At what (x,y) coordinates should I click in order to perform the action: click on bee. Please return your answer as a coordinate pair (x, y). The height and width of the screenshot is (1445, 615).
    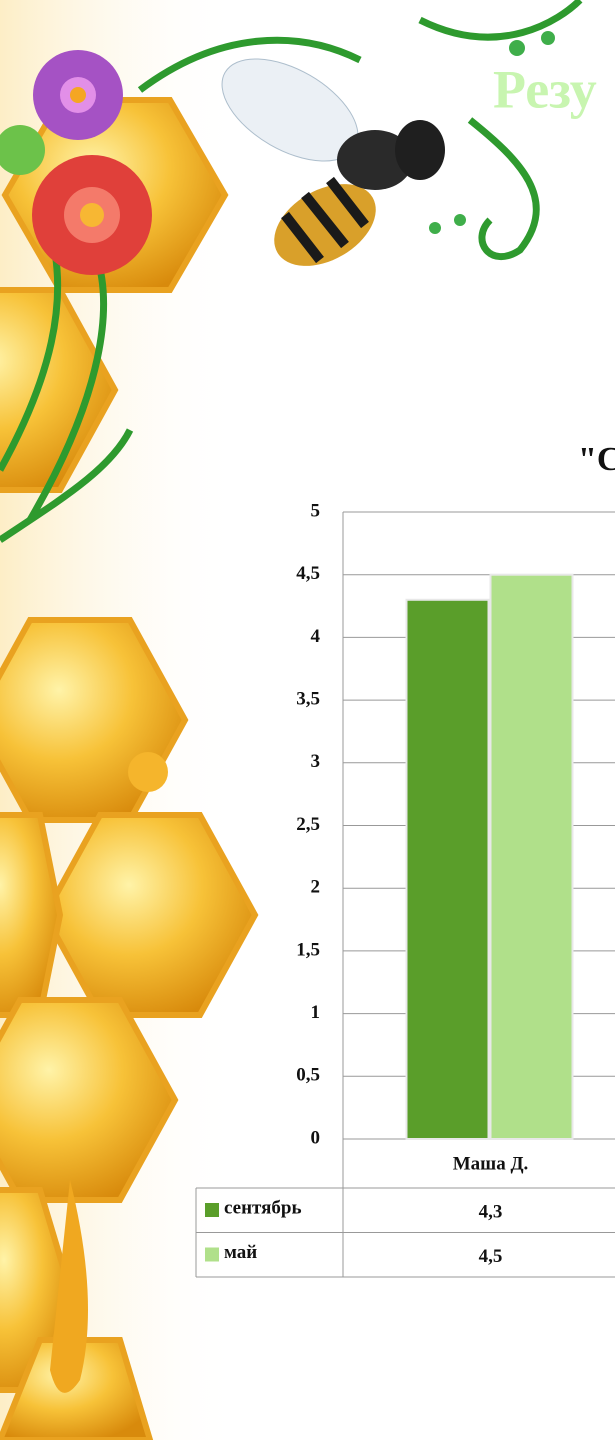
    Looking at the image, I should click on (333, 162).